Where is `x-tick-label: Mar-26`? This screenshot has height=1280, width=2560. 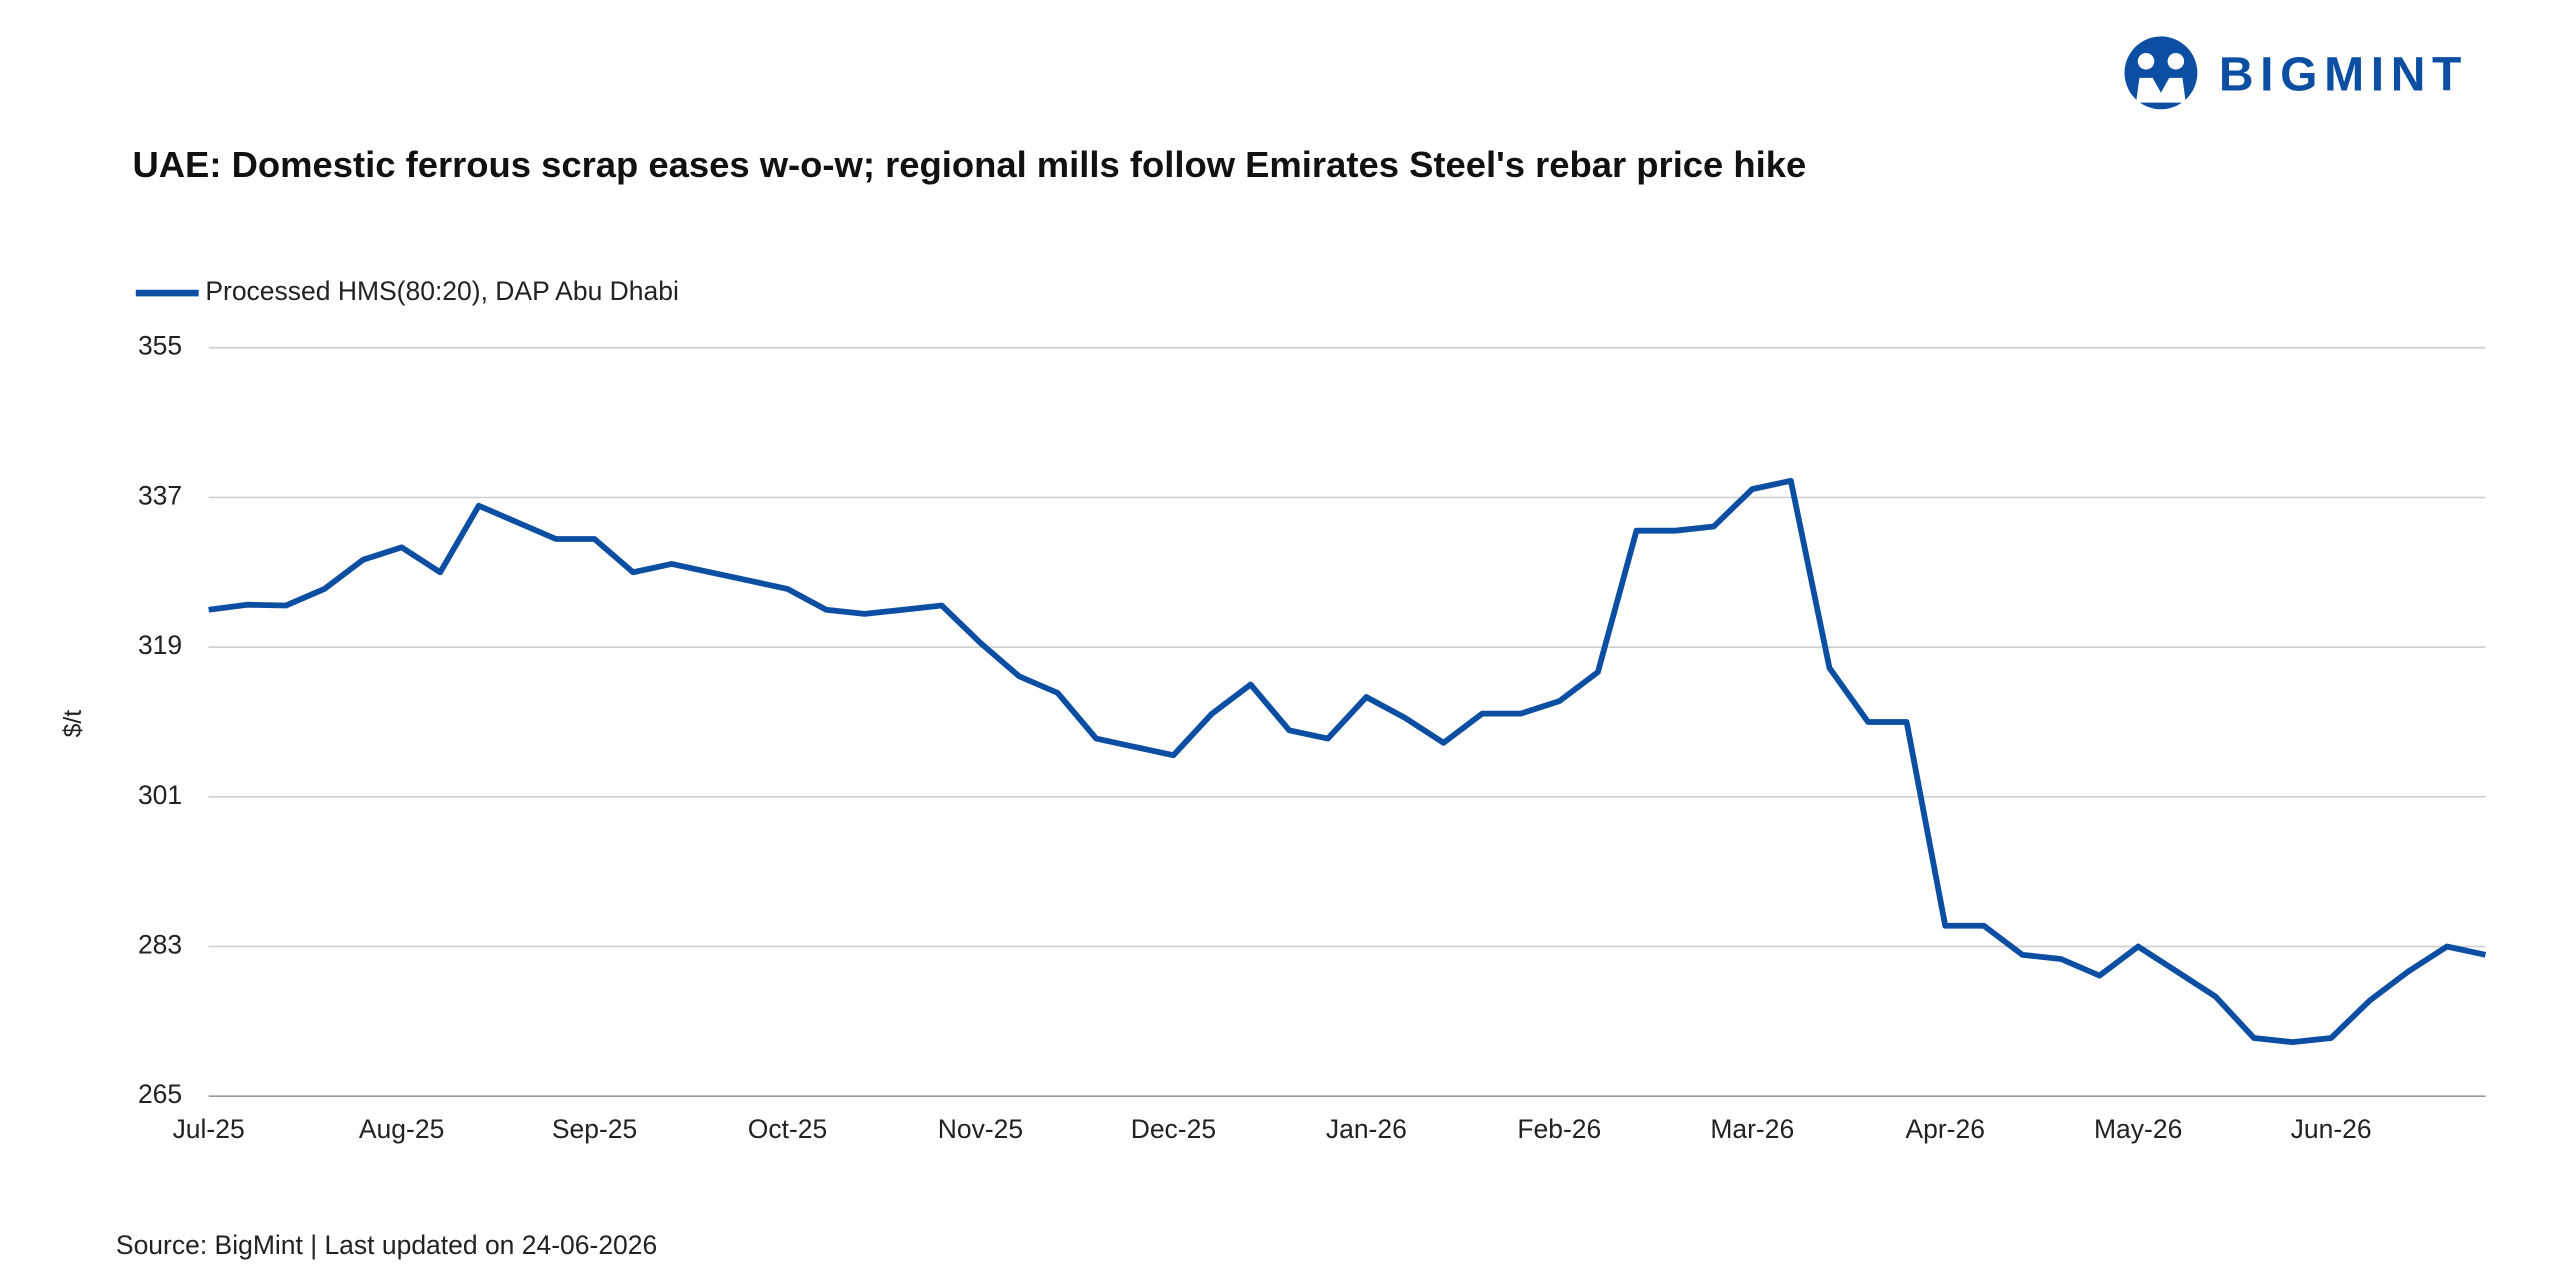
x-tick-label: Mar-26 is located at coordinates (1752, 1129).